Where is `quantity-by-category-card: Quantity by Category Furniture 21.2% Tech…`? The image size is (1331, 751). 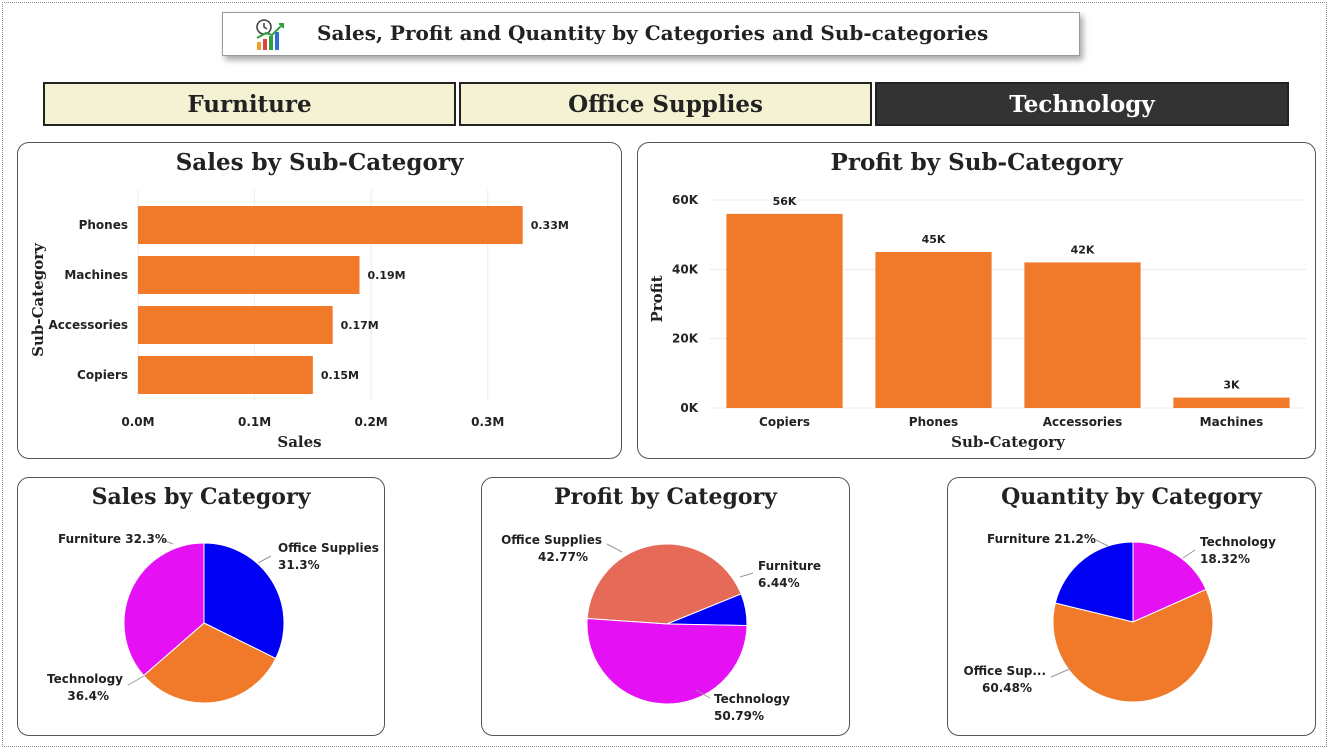 quantity-by-category-card: Quantity by Category Furniture 21.2% Tech… is located at coordinates (1131, 606).